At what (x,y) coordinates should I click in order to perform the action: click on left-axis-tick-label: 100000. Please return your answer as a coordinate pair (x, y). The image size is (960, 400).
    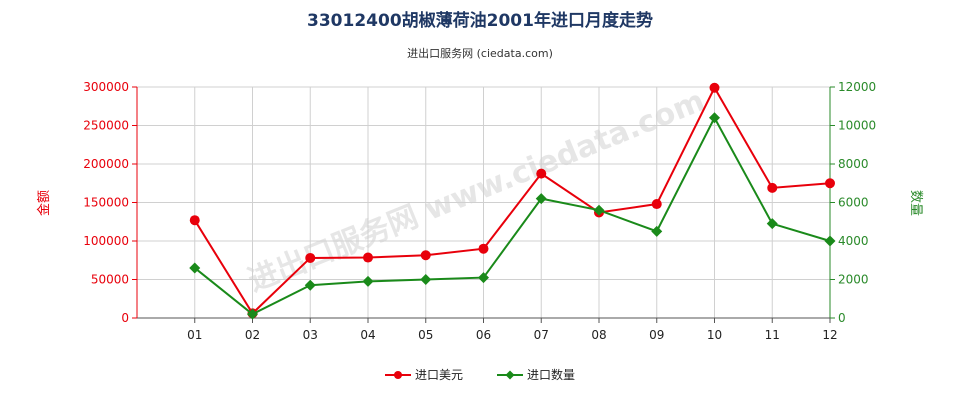
    Looking at the image, I should click on (106, 241).